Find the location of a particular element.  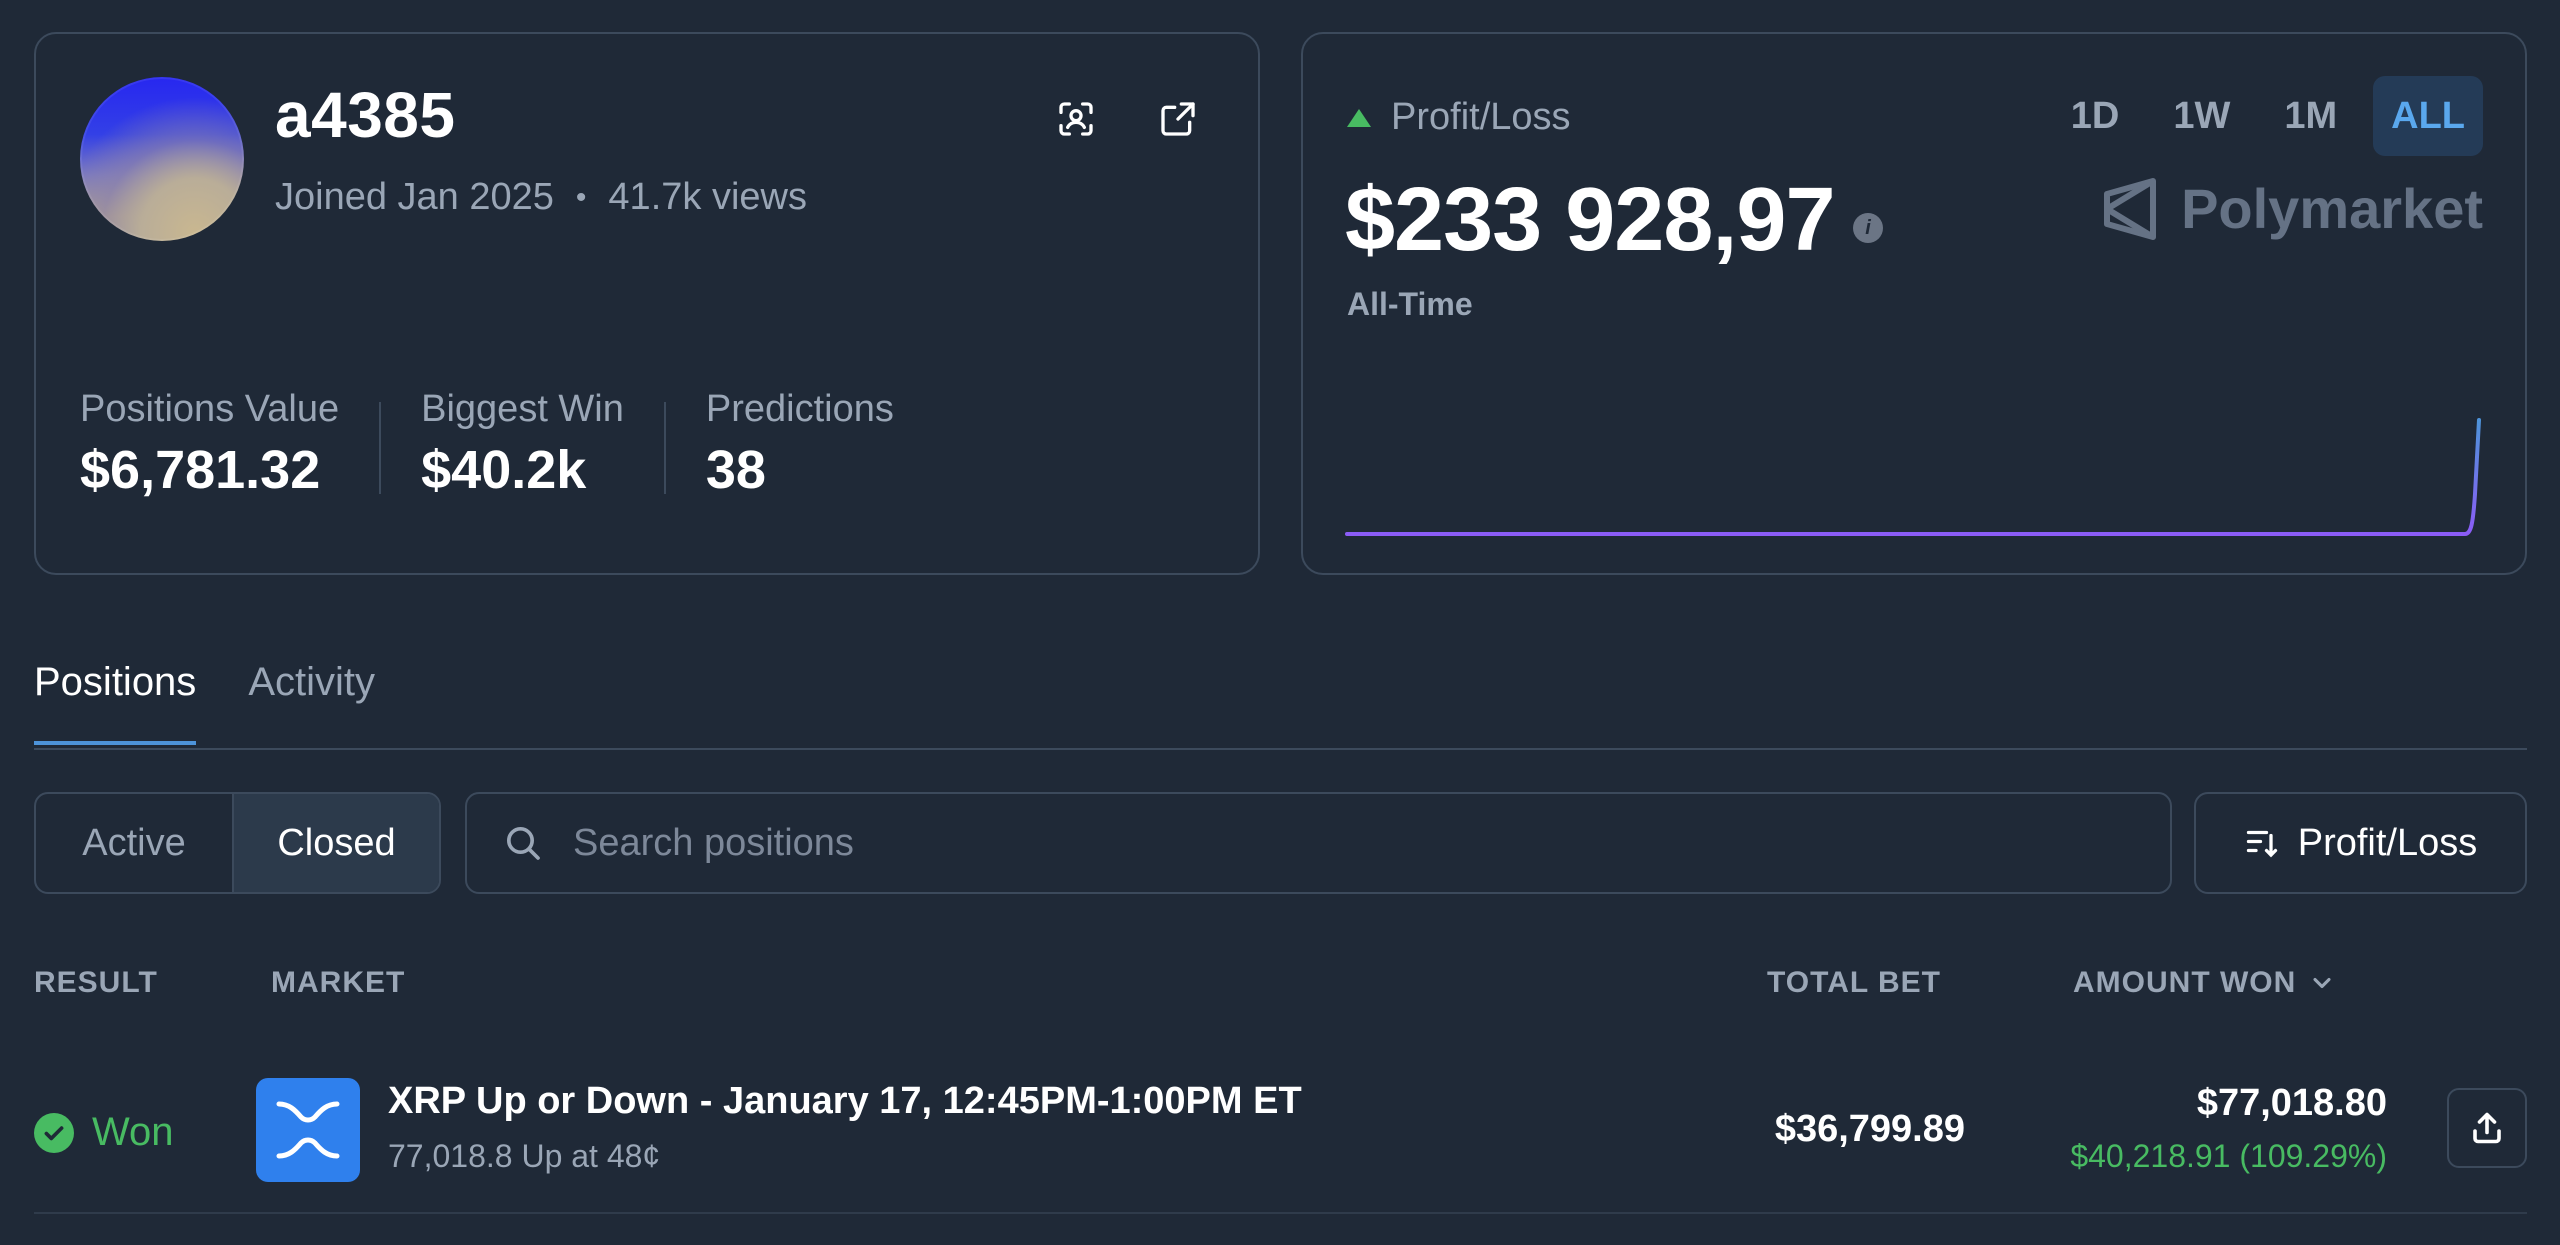

stat-predictions: Predictions 38 is located at coordinates (820, 444).